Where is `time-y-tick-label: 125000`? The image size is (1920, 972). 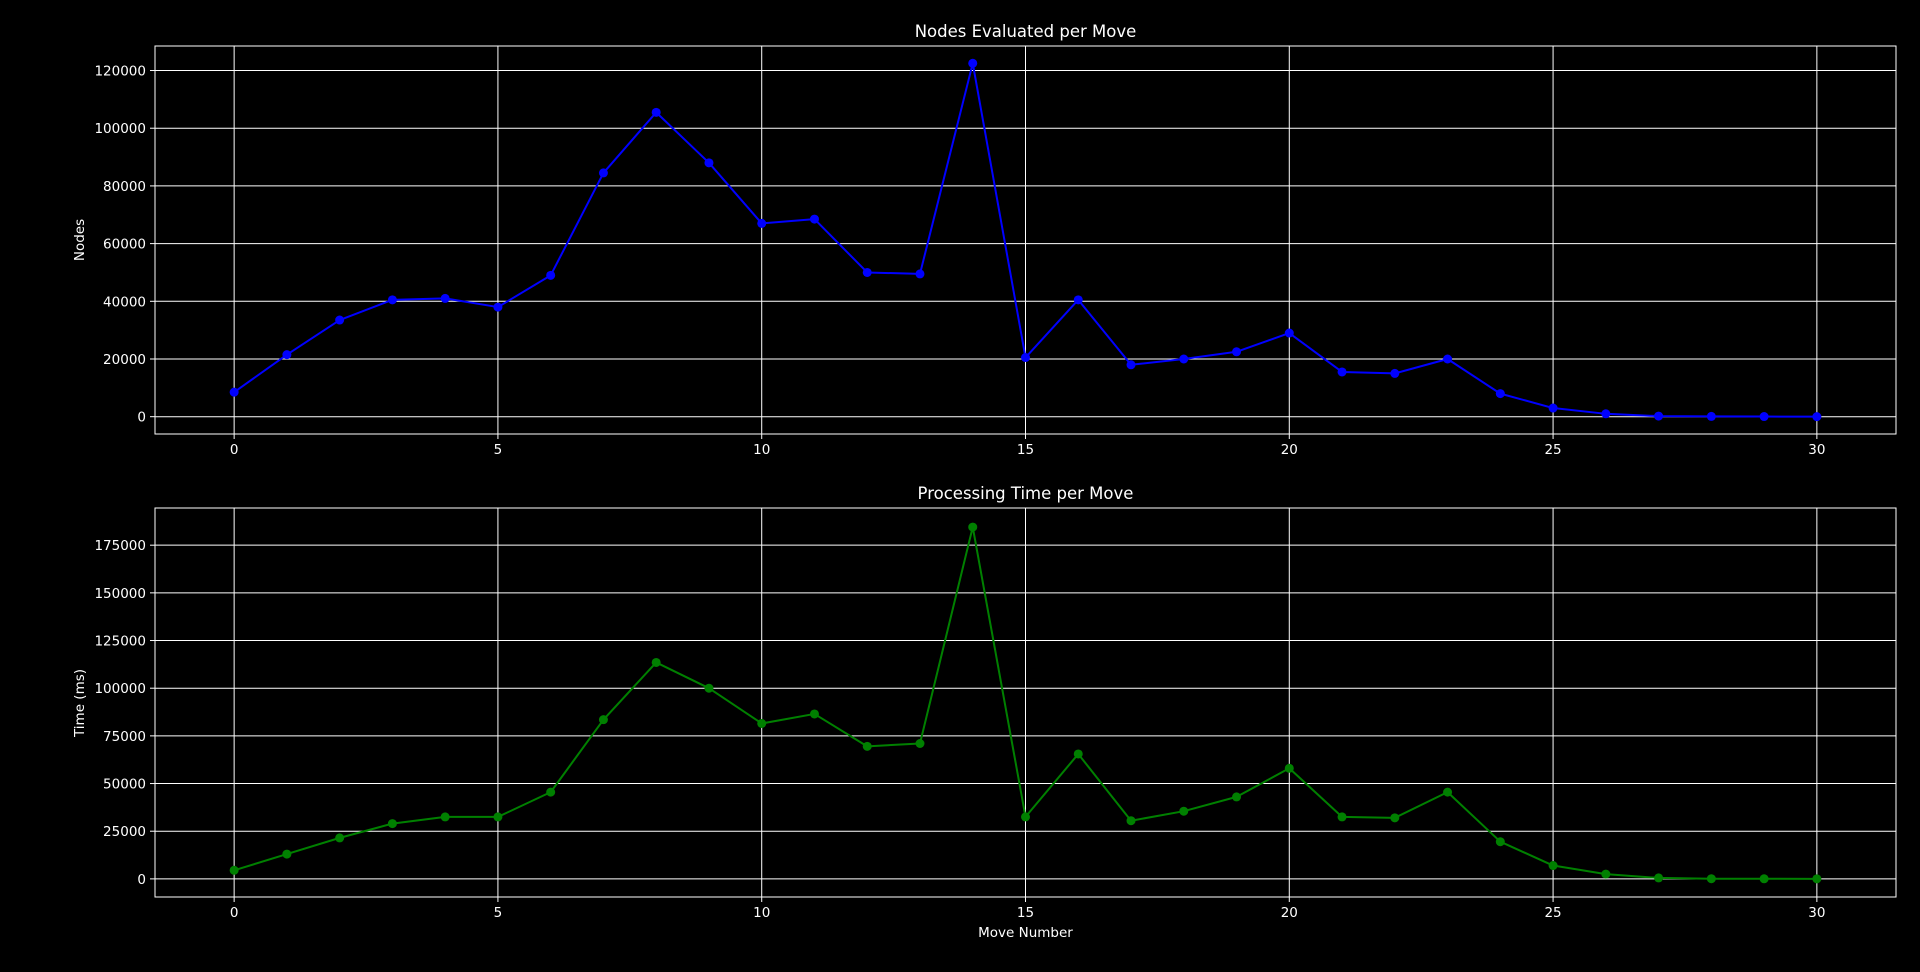
time-y-tick-label: 125000 is located at coordinates (120, 642).